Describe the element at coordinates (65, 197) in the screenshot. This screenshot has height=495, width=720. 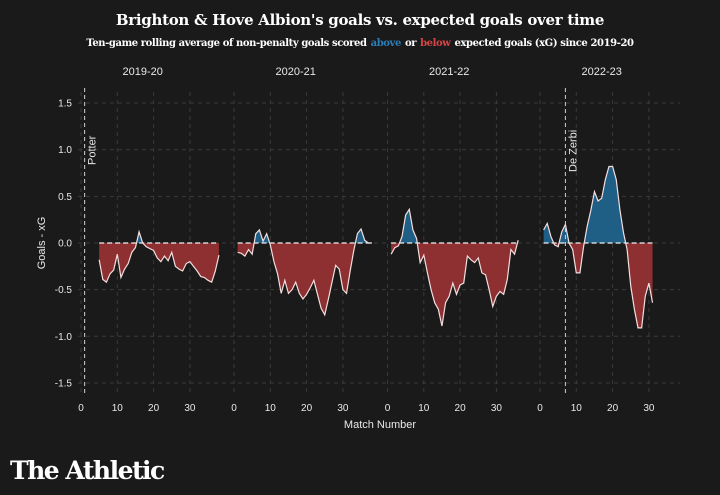
I see `y-tick-label: 0.5` at that location.